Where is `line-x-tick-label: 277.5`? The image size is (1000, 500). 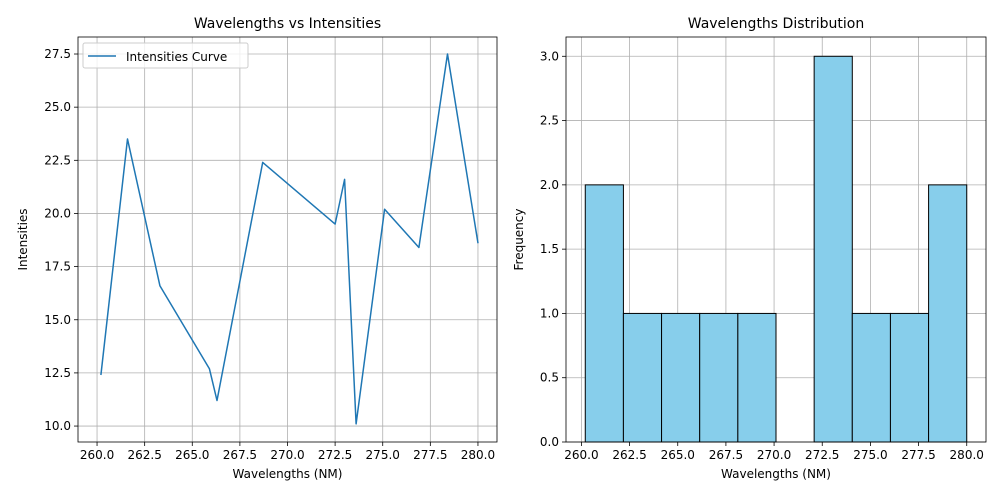
line-x-tick-label: 277.5 is located at coordinates (430, 455).